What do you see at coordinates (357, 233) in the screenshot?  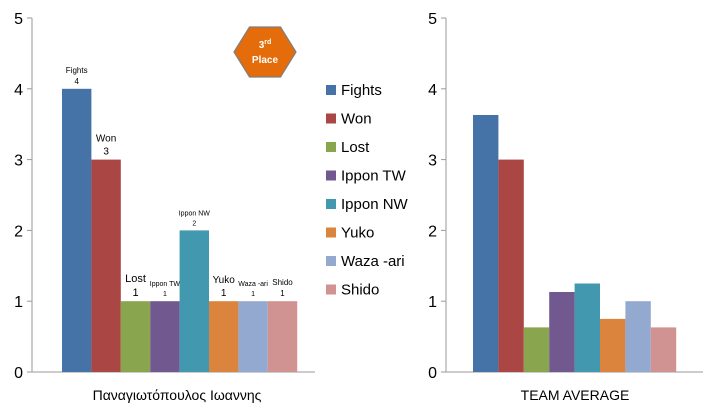 I see `legend-label-yuko: Yuko` at bounding box center [357, 233].